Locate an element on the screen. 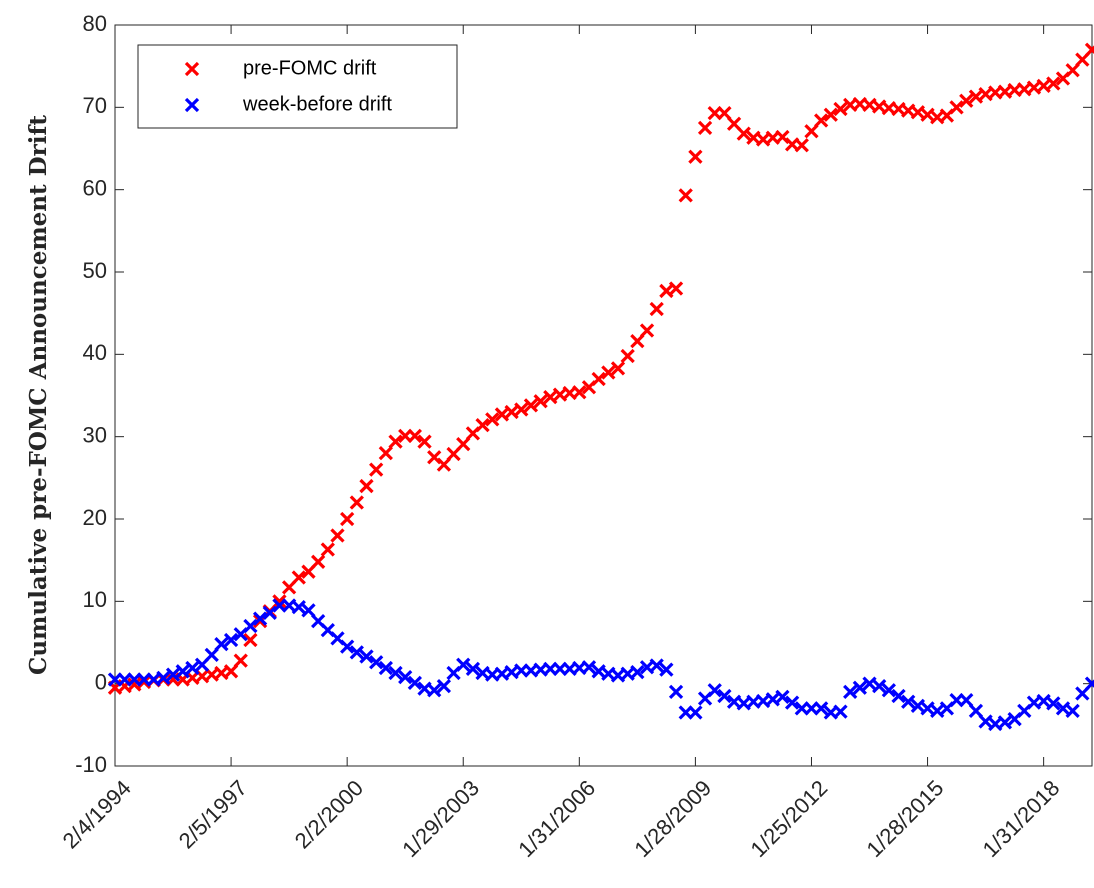 Image resolution: width=1094 pixels, height=888 pixels. y-tick-label: 60 is located at coordinates (95, 187).